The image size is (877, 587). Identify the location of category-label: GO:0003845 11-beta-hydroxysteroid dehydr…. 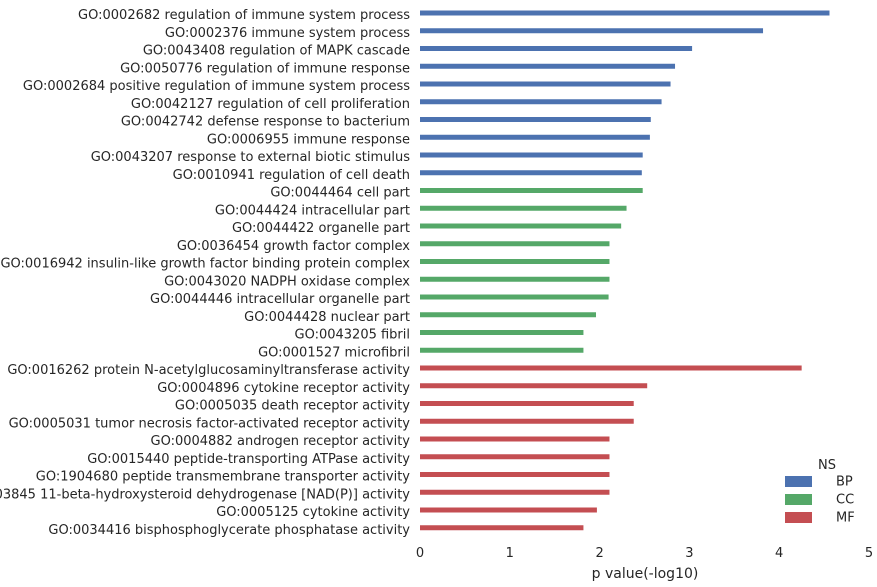
(205, 494).